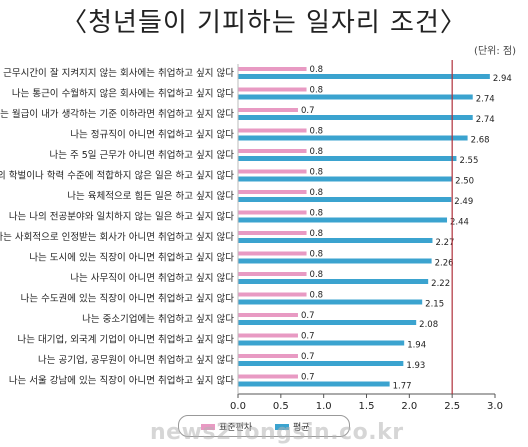  Describe the element at coordinates (452, 406) in the screenshot. I see `x-tick-label: 2.5` at that location.